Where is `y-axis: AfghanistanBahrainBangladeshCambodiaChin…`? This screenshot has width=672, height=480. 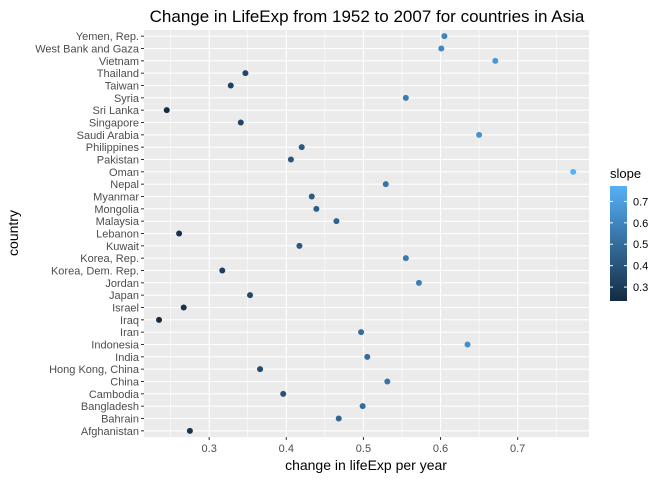
y-axis: AfghanistanBahrainBangladeshCambodiaChin… is located at coordinates (89, 234).